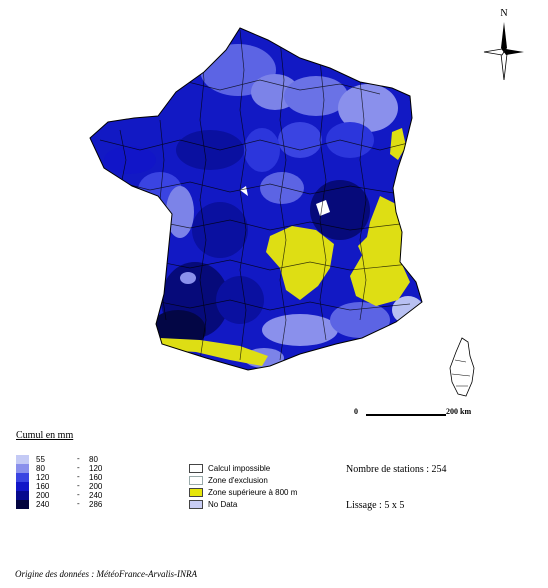  What do you see at coordinates (238, 480) in the screenshot?
I see `legend-category-label: Zone d'exclusion` at bounding box center [238, 480].